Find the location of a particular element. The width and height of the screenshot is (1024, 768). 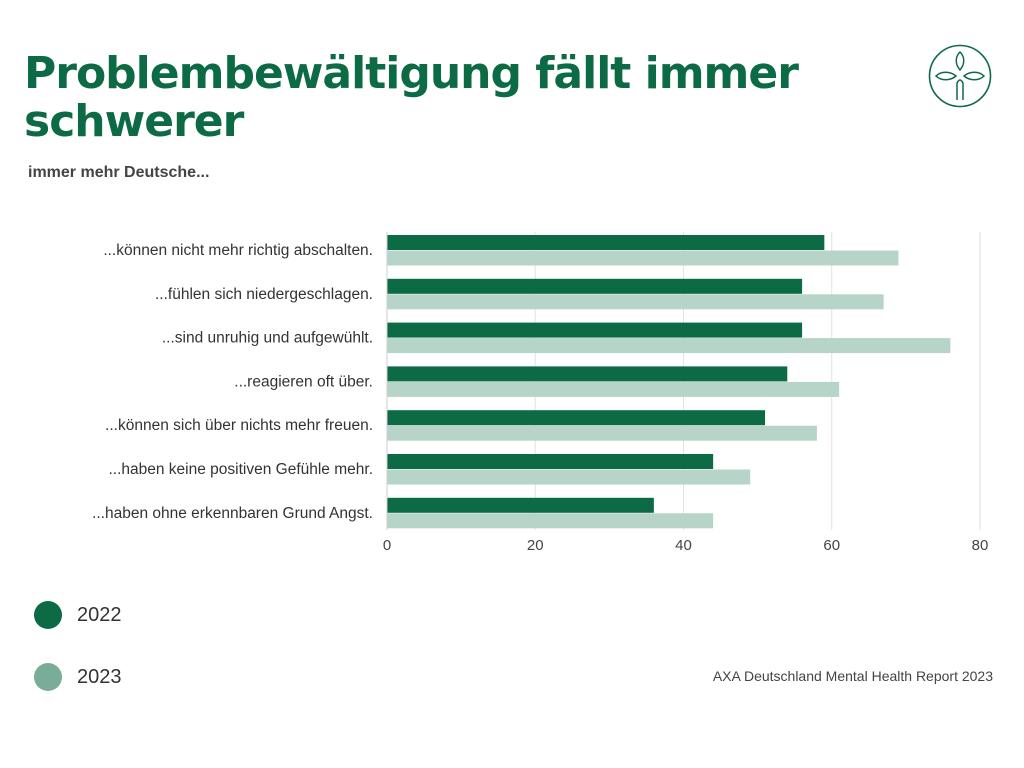

page-title: Problembewältigung fällt immer schwerer is located at coordinates (411, 97).